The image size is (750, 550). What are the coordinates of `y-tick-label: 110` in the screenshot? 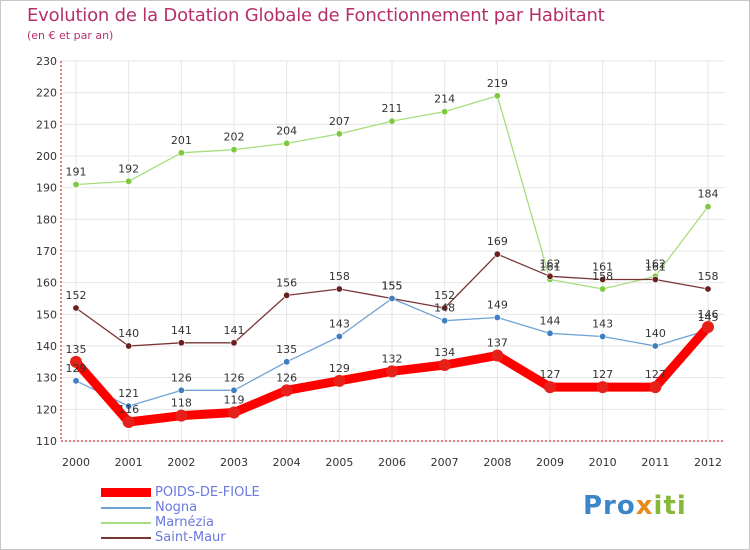 It's located at (46, 441).